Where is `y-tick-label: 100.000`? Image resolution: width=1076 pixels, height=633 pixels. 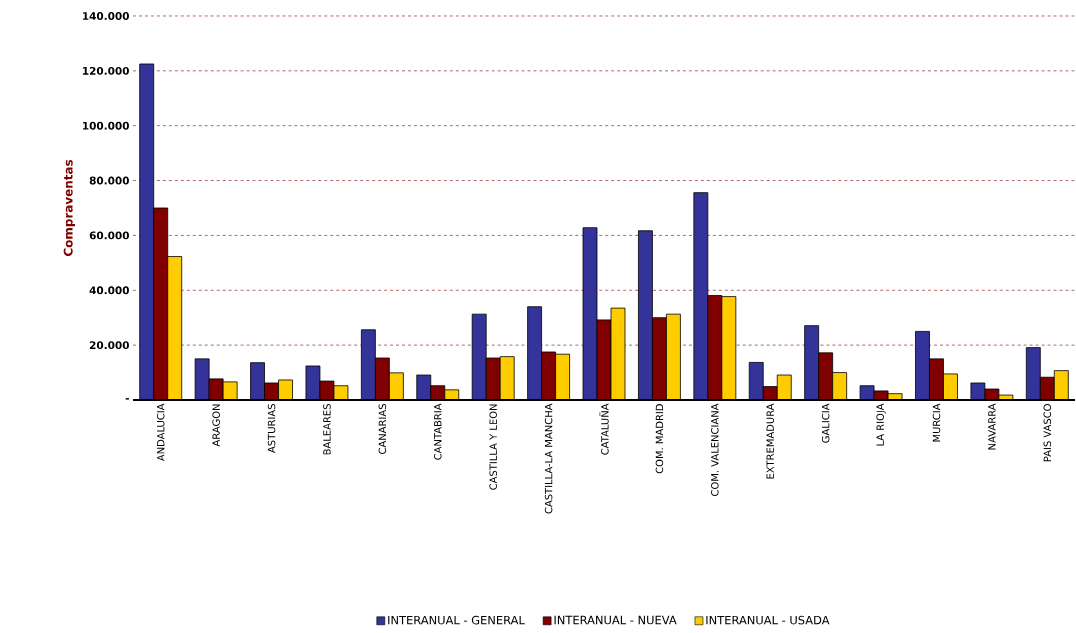 y-tick-label: 100.000 is located at coordinates (106, 125).